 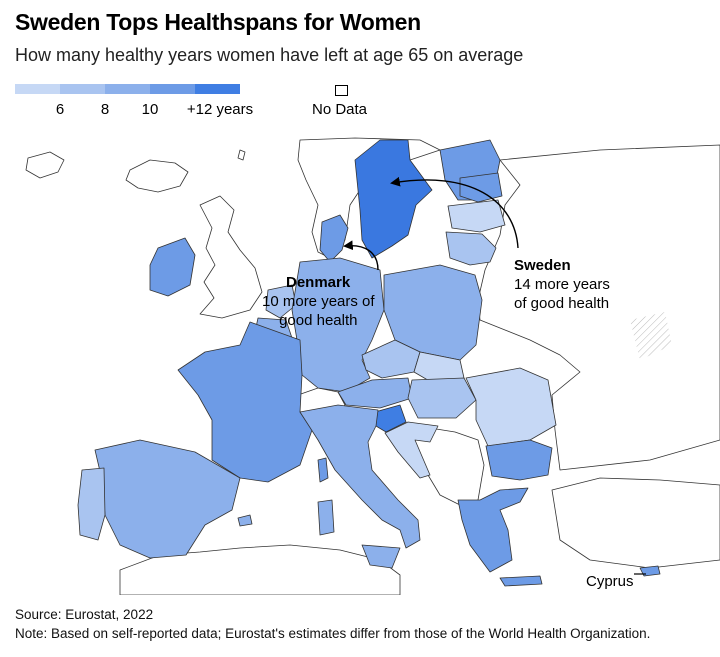 What do you see at coordinates (442, 398) in the screenshot?
I see `country-hungary` at bounding box center [442, 398].